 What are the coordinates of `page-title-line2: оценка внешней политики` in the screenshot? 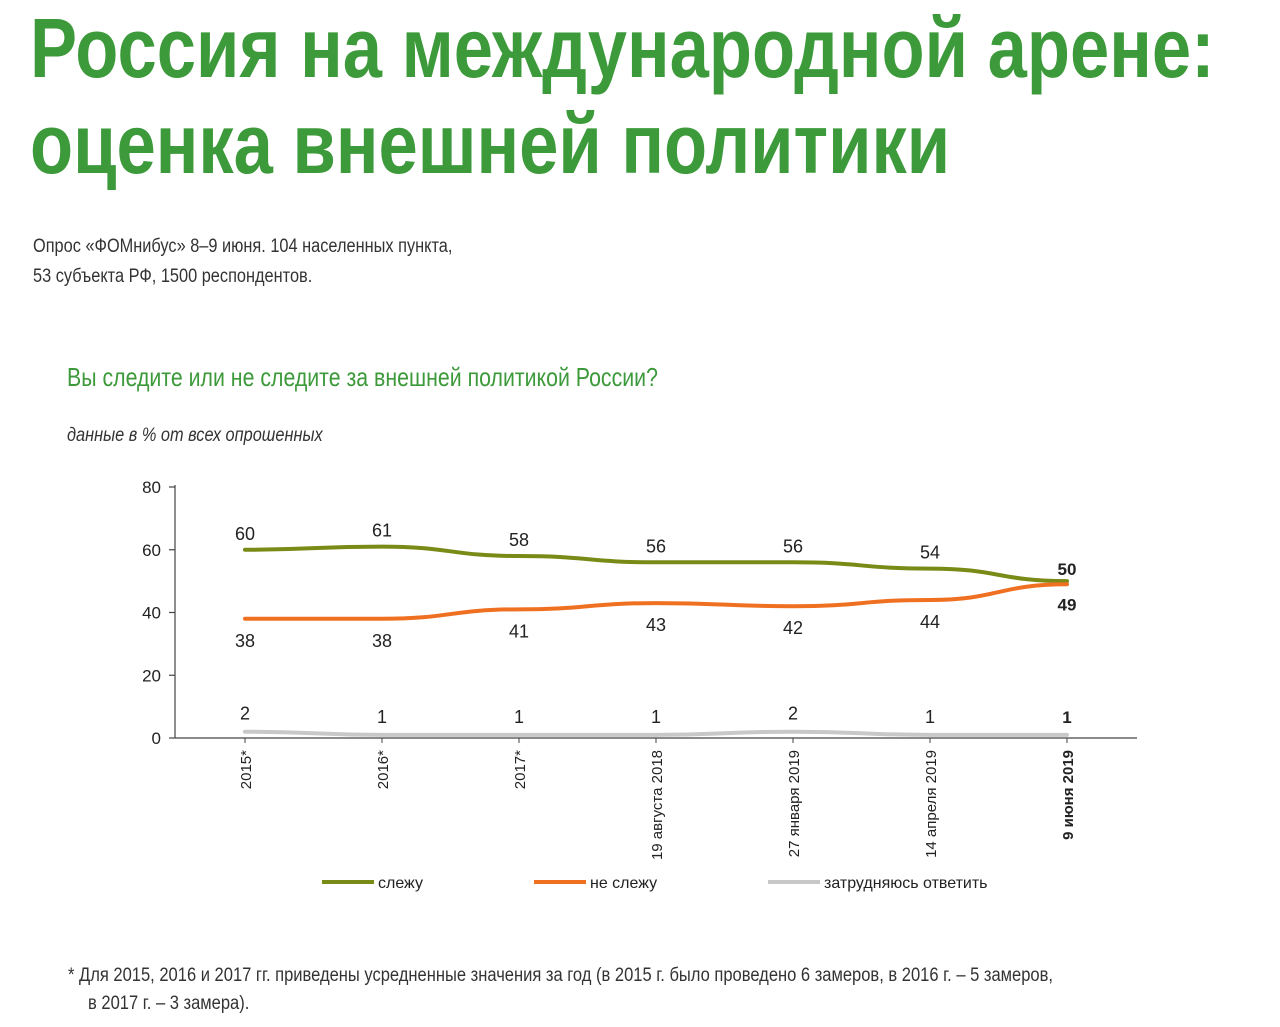 It's located at (490, 144).